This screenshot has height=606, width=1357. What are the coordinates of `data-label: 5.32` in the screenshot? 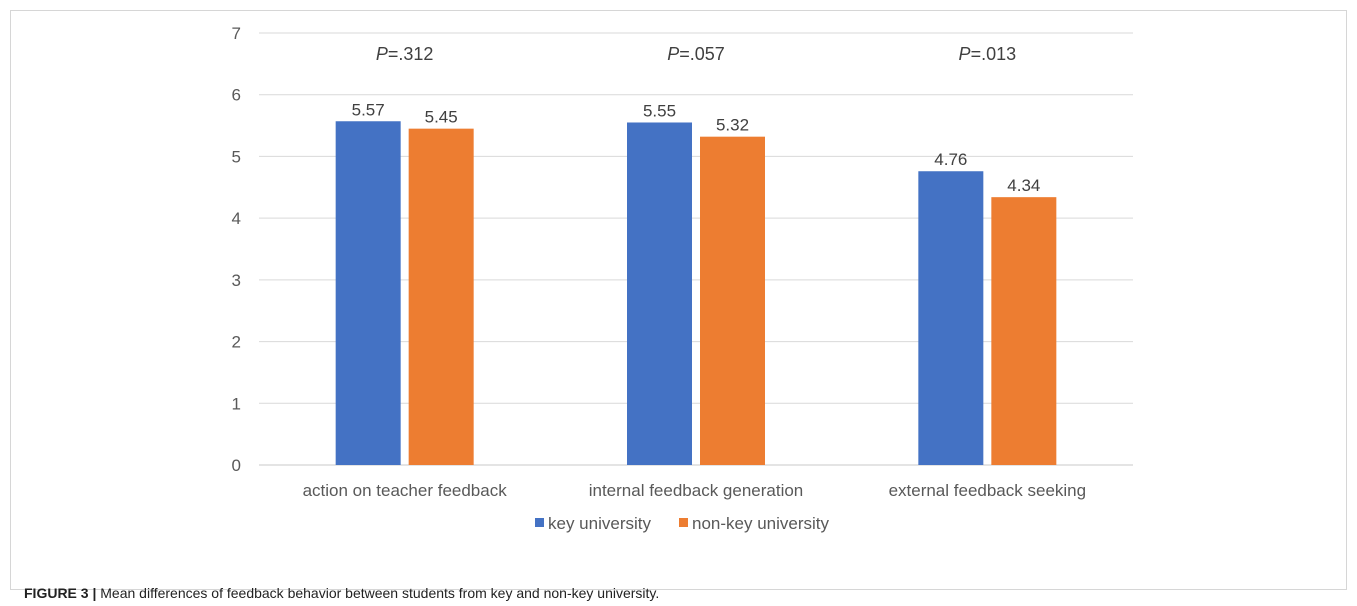 It's located at (732, 125).